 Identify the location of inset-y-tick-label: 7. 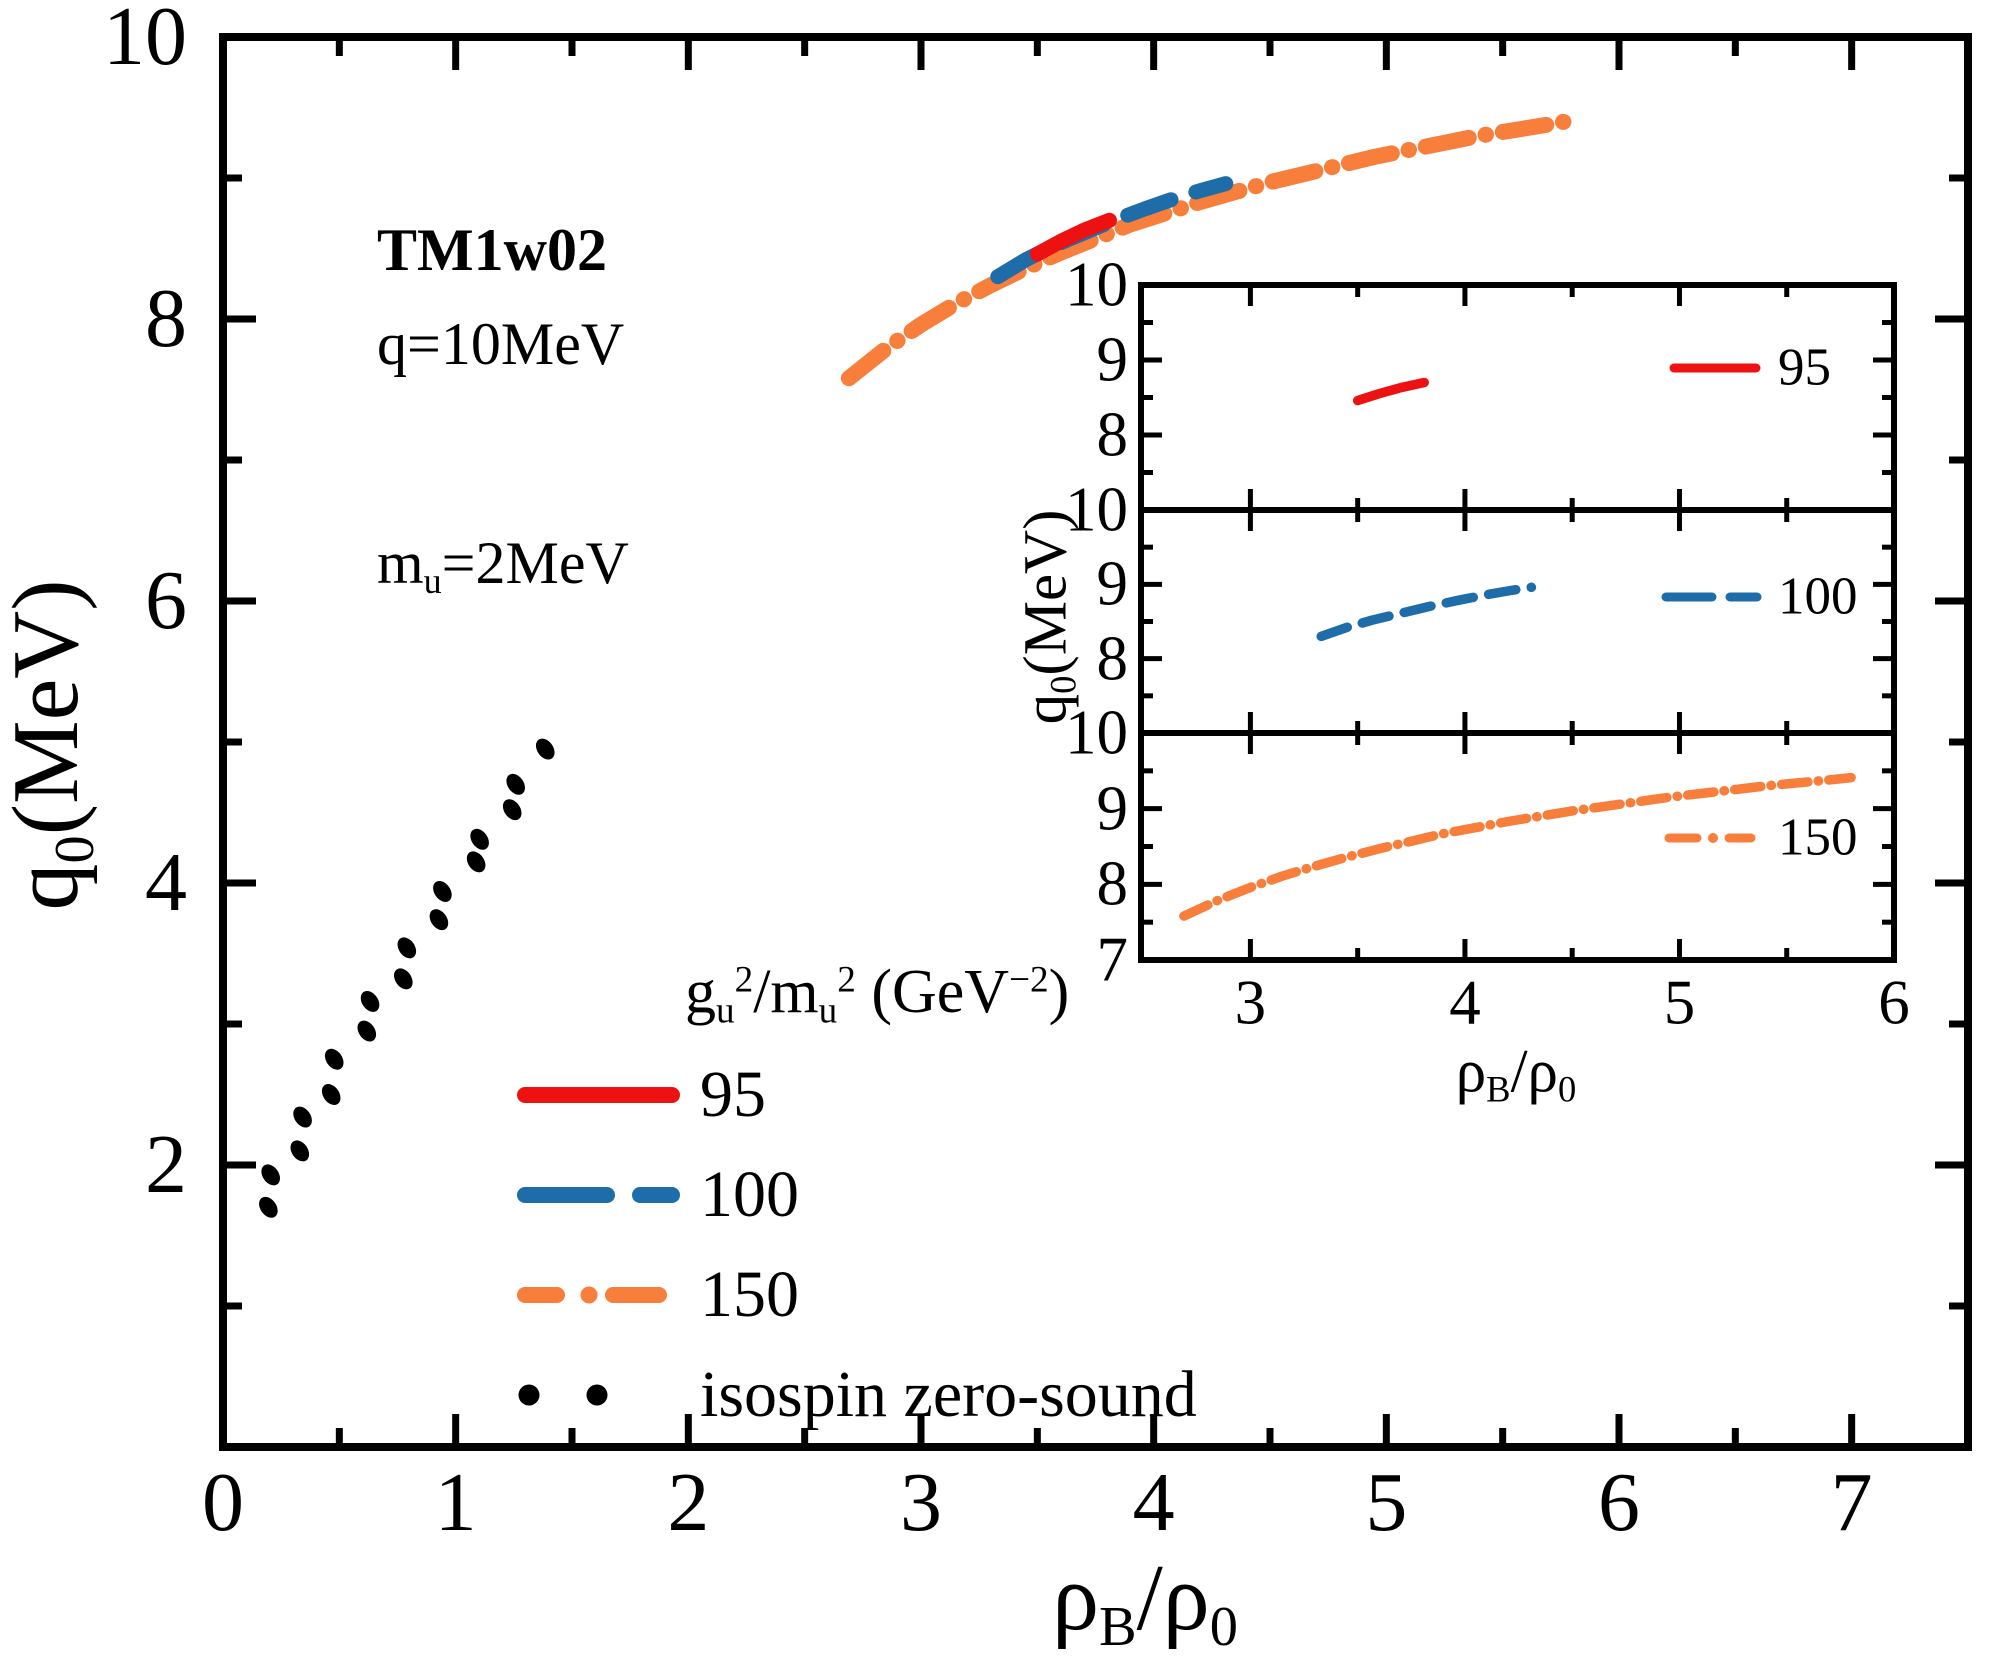
(1112, 959).